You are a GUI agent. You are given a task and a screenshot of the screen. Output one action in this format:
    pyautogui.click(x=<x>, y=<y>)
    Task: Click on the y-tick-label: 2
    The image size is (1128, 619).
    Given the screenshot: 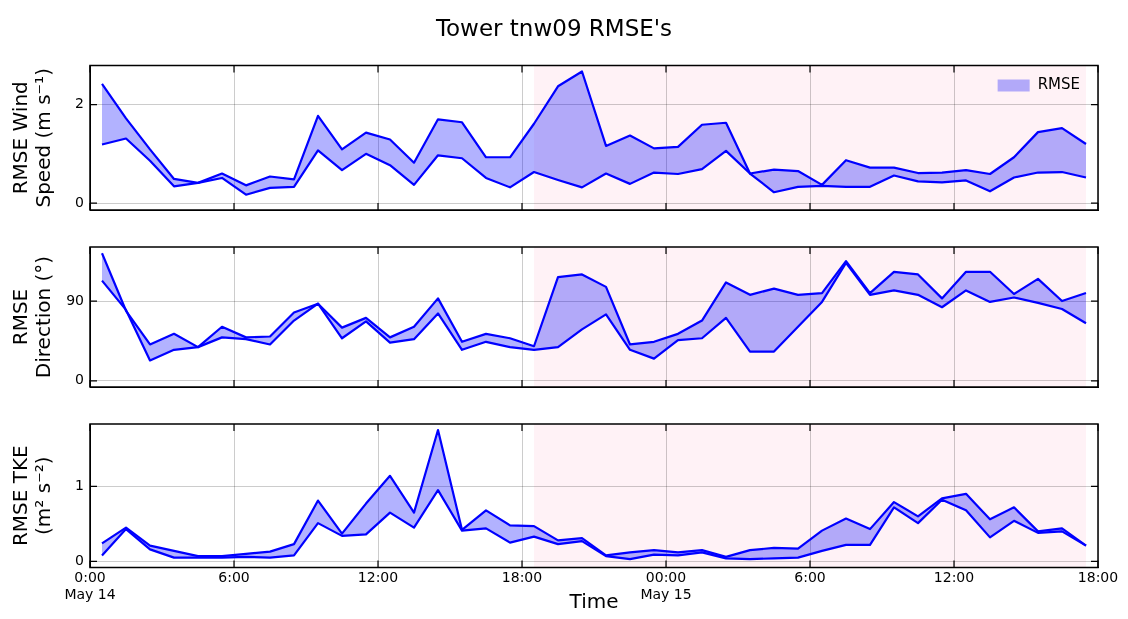 What is the action you would take?
    pyautogui.click(x=79, y=103)
    